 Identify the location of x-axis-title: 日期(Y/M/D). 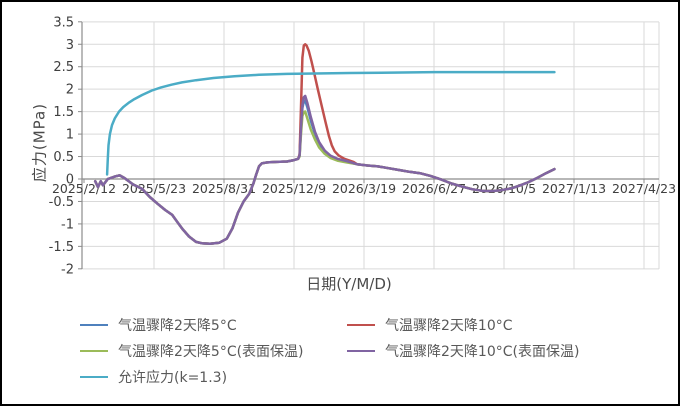
(349, 284).